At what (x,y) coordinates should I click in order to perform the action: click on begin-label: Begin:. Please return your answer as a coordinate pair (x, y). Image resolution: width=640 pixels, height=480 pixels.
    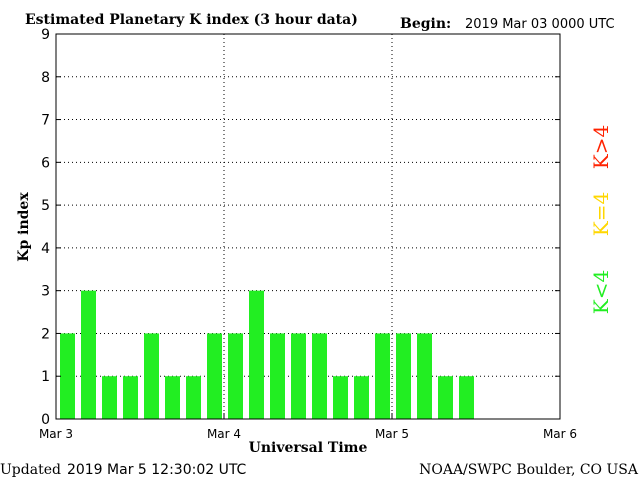
    Looking at the image, I should click on (425, 24).